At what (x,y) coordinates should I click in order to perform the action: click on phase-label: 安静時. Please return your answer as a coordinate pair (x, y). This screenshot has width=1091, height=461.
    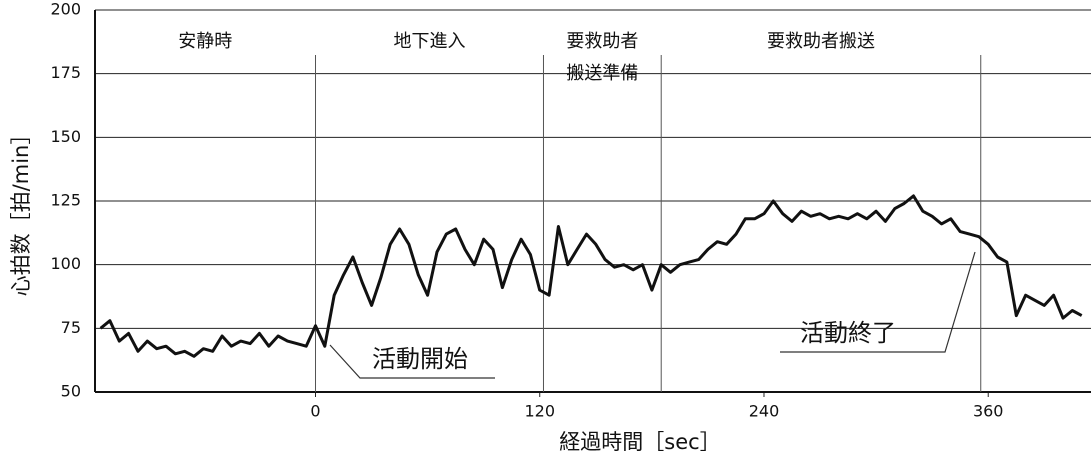
    Looking at the image, I should click on (205, 41).